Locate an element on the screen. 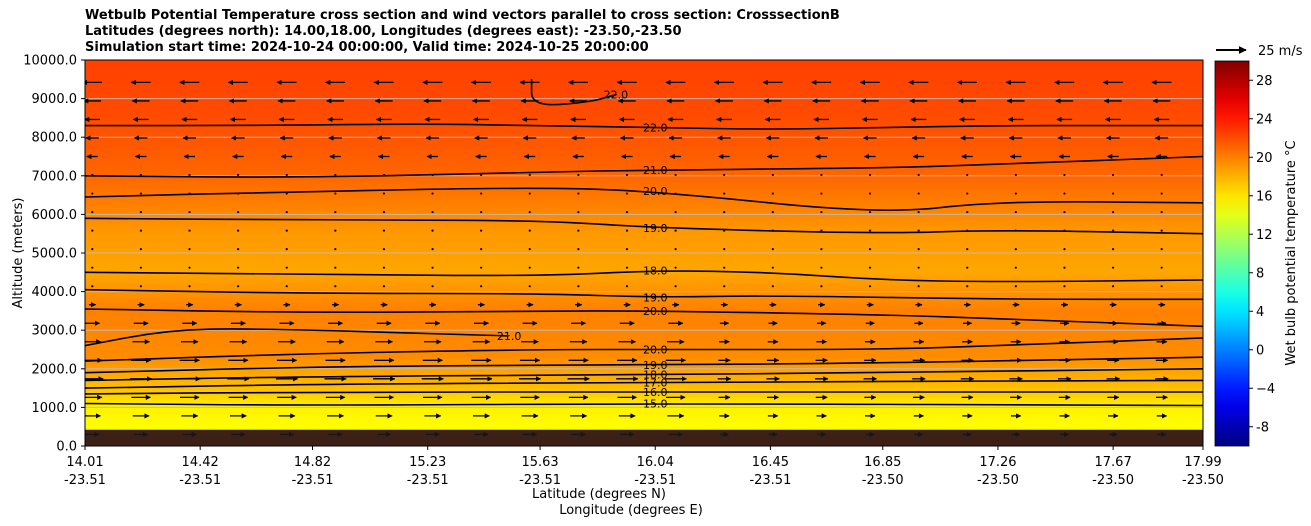 This screenshot has width=1311, height=526. colorbar-tick-label: 0 is located at coordinates (1260, 350).